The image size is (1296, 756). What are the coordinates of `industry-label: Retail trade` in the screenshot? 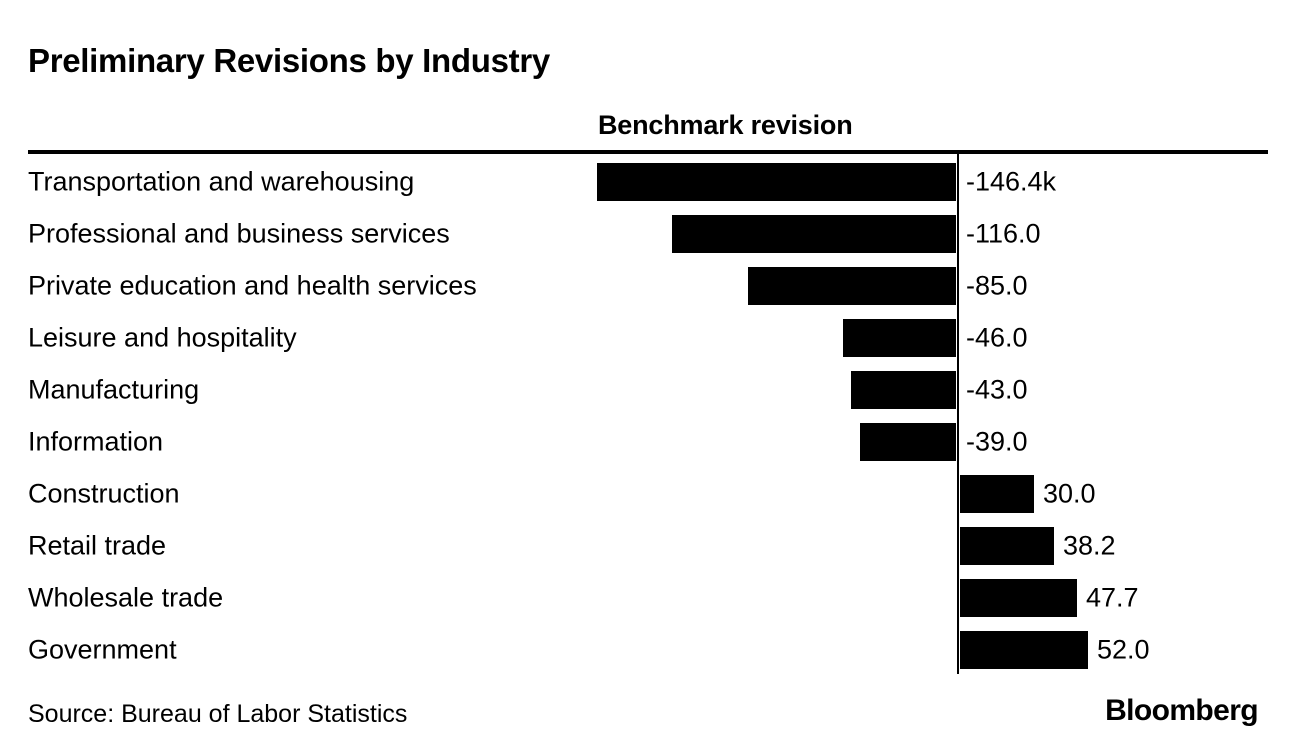 It's located at (97, 545).